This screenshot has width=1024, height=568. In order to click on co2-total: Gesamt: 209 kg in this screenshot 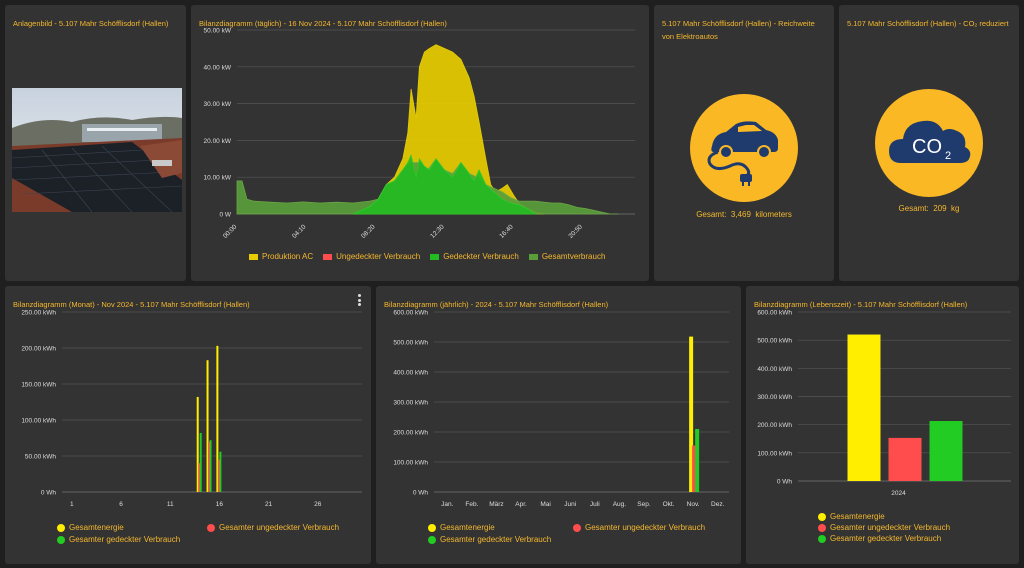, I will do `click(929, 208)`.